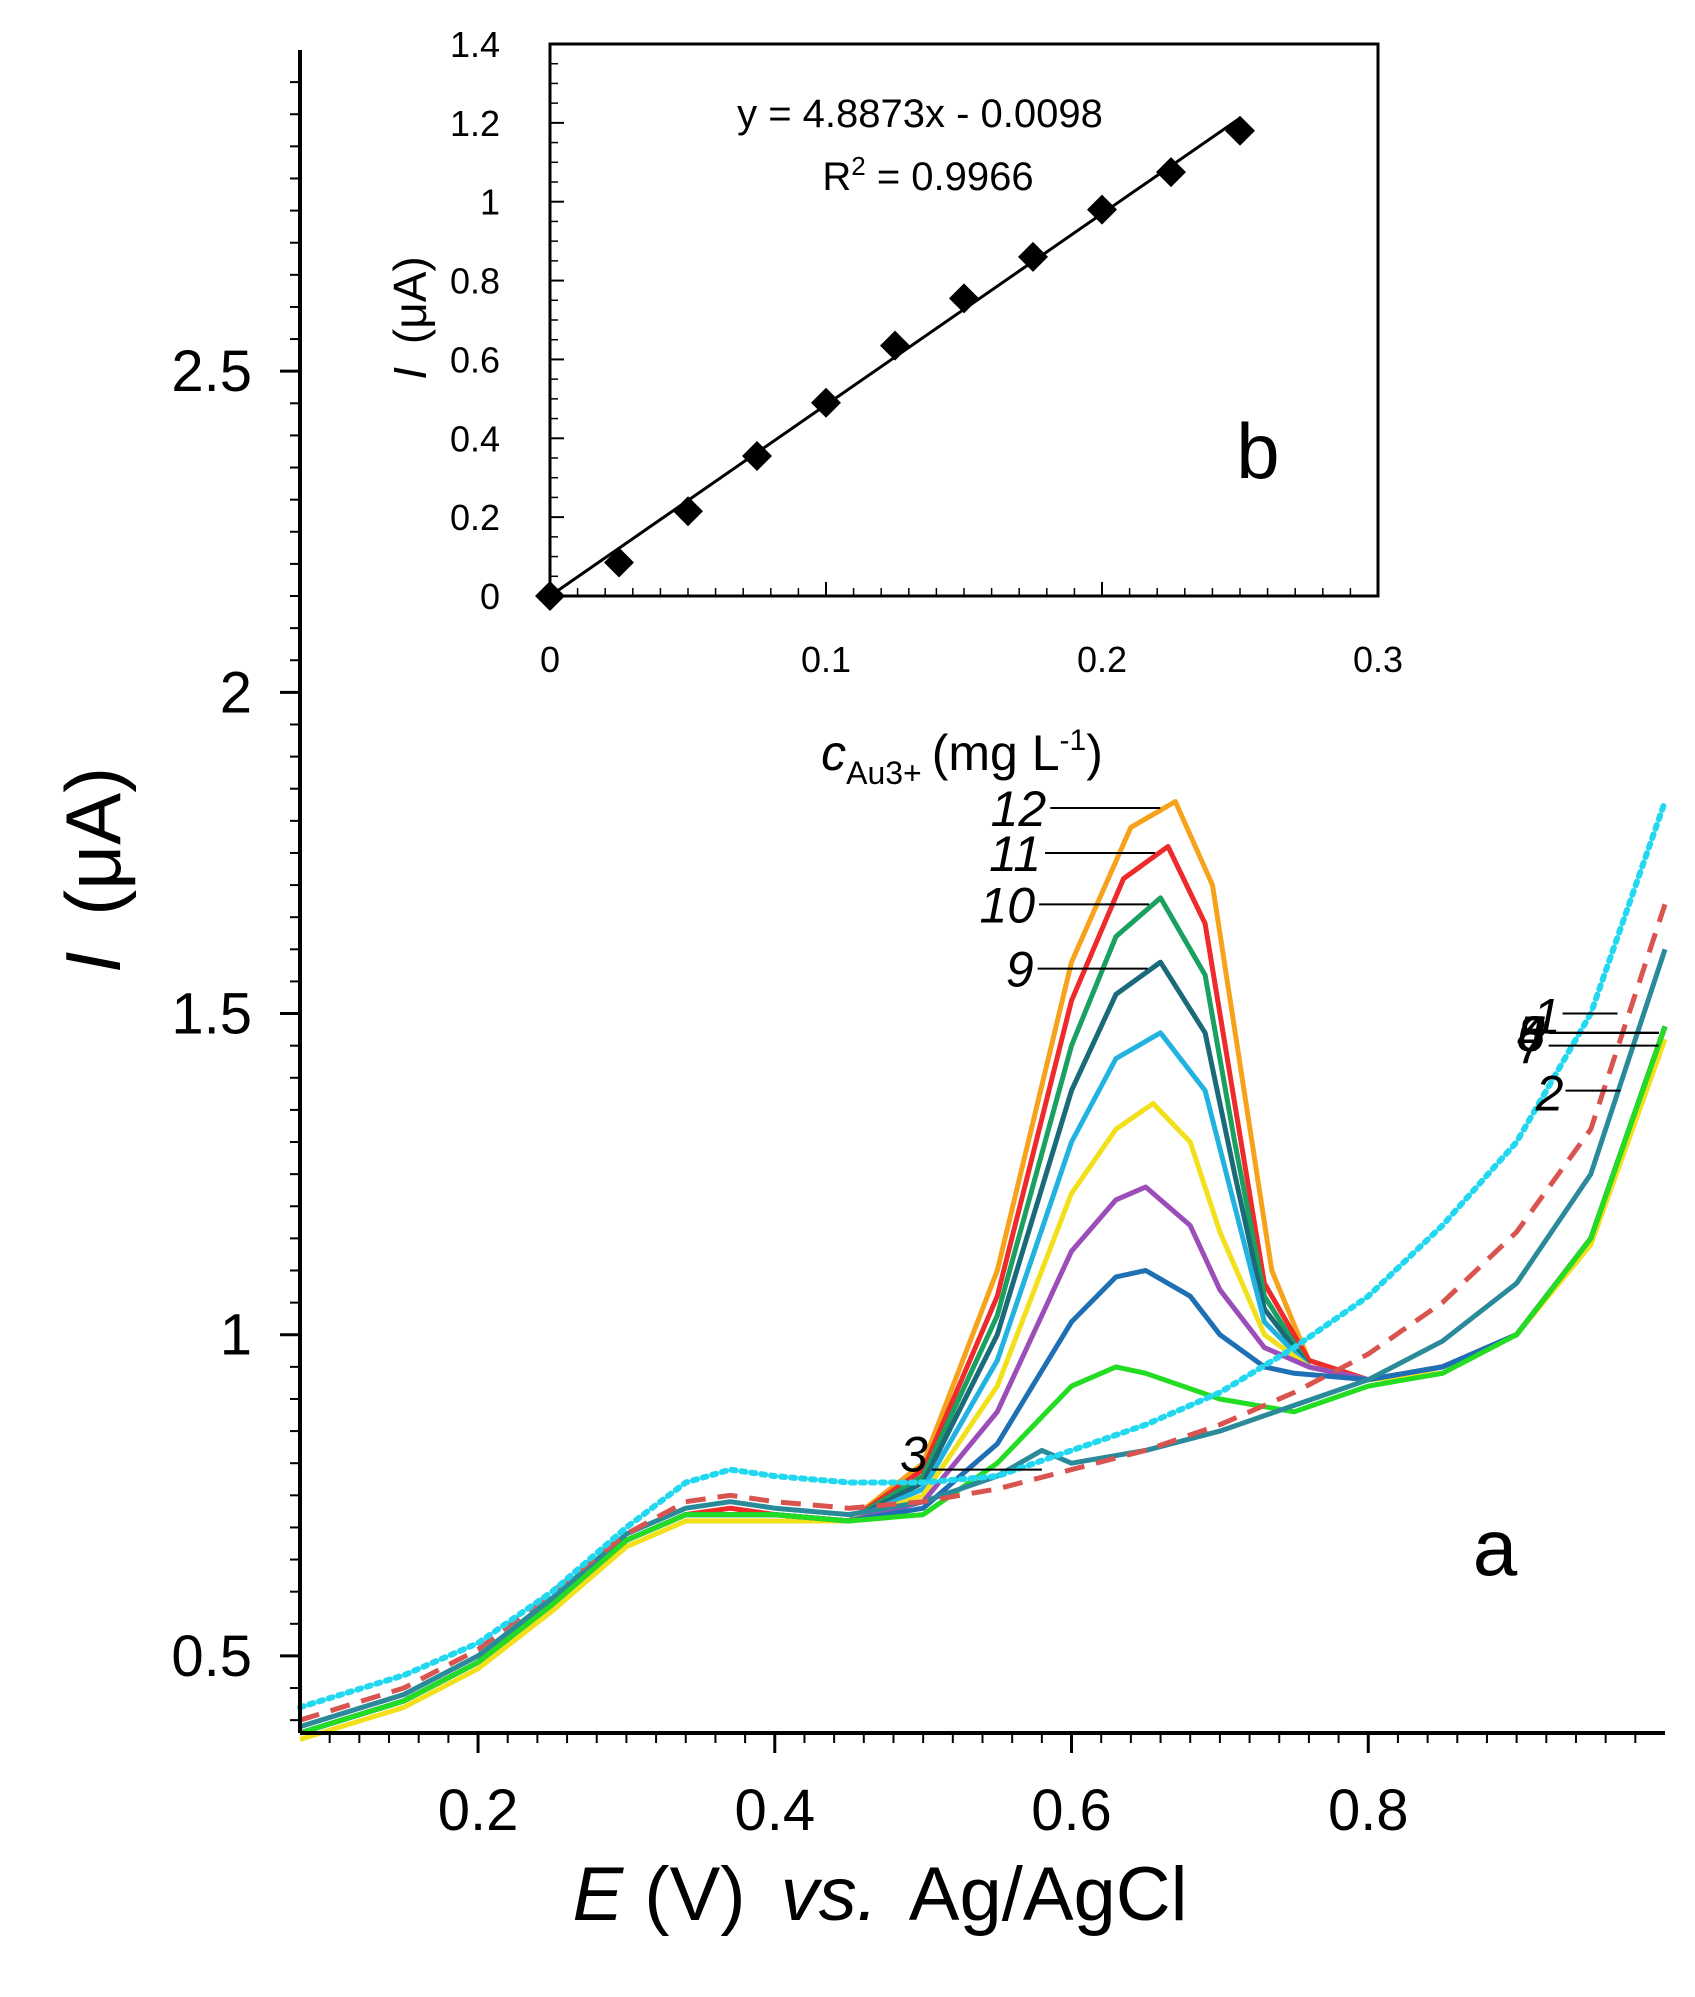 Image resolution: width=1695 pixels, height=1997 pixels. Describe the element at coordinates (410, 317) in the screenshot. I see `inset-y-axis-label: I (μA)` at that location.